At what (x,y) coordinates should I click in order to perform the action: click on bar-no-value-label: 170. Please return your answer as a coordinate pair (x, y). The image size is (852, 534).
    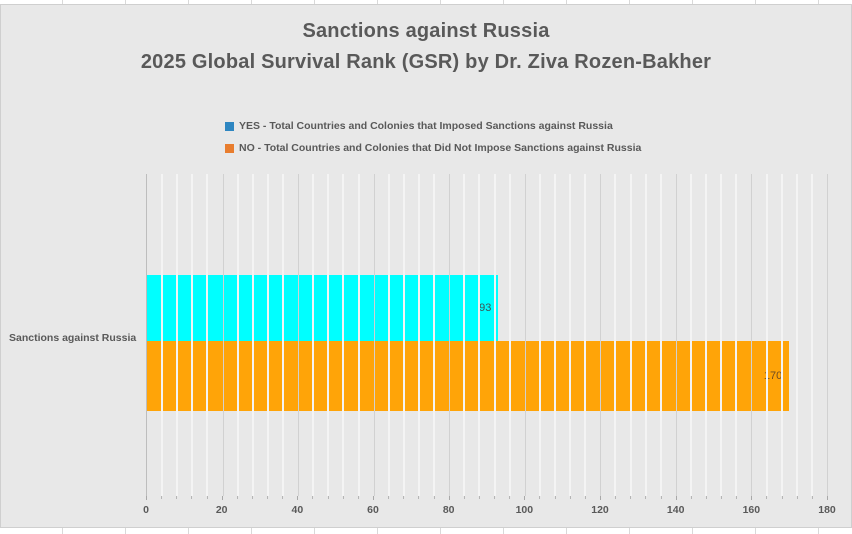
    Looking at the image, I should click on (773, 376).